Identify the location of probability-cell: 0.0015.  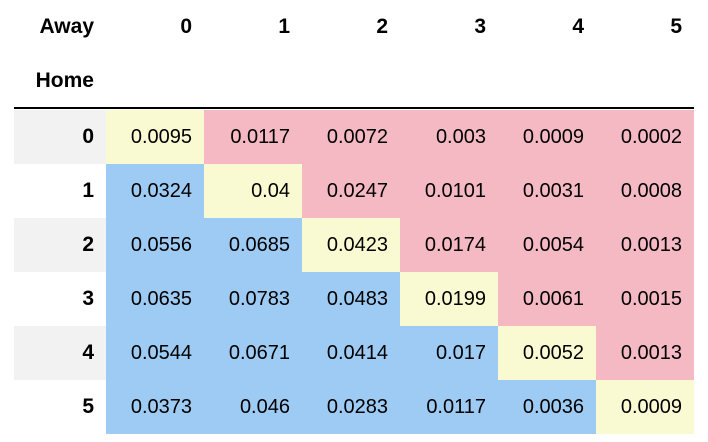
(645, 299).